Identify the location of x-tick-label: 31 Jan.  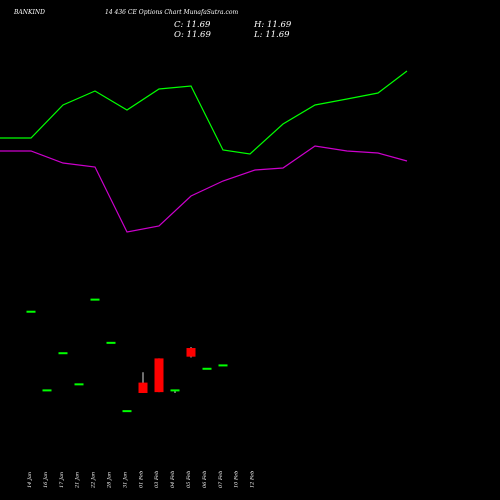
(125, 480).